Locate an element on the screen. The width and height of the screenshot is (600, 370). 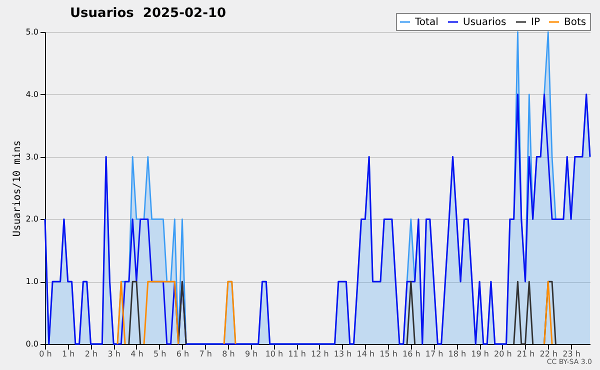
x-tick-label: 4 h is located at coordinates (137, 354).